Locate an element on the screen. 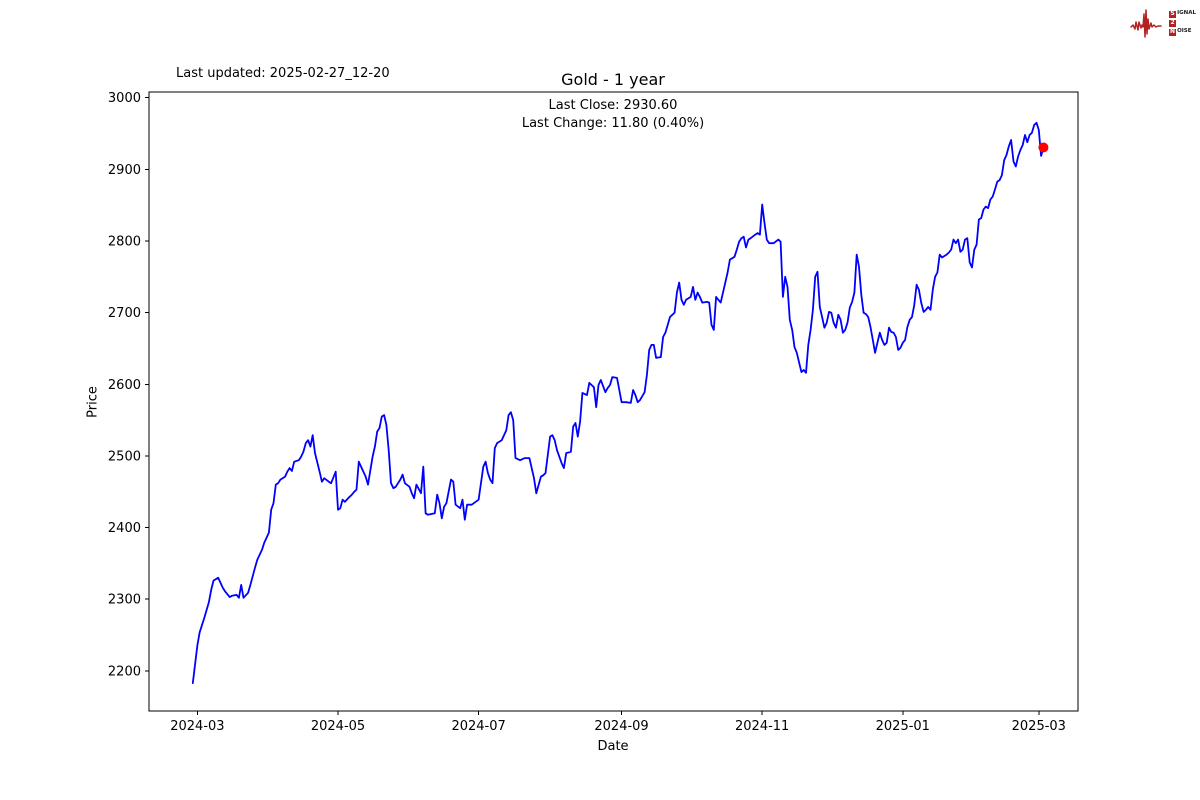  x-tick-label: 2024-03 is located at coordinates (197, 726).